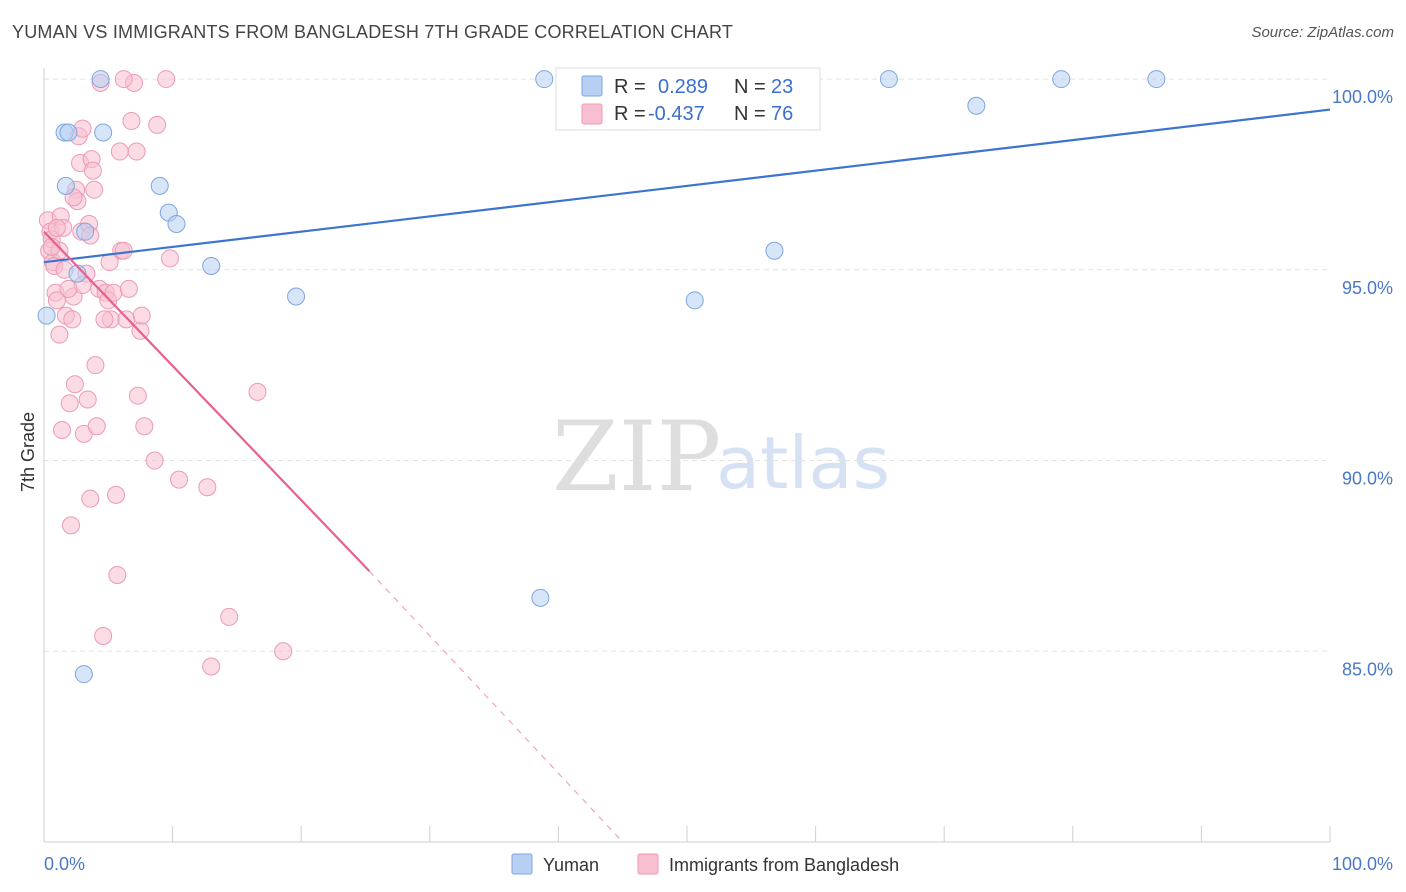  I want to click on bottom-legend-swatch-bangladesh, so click(648, 864).